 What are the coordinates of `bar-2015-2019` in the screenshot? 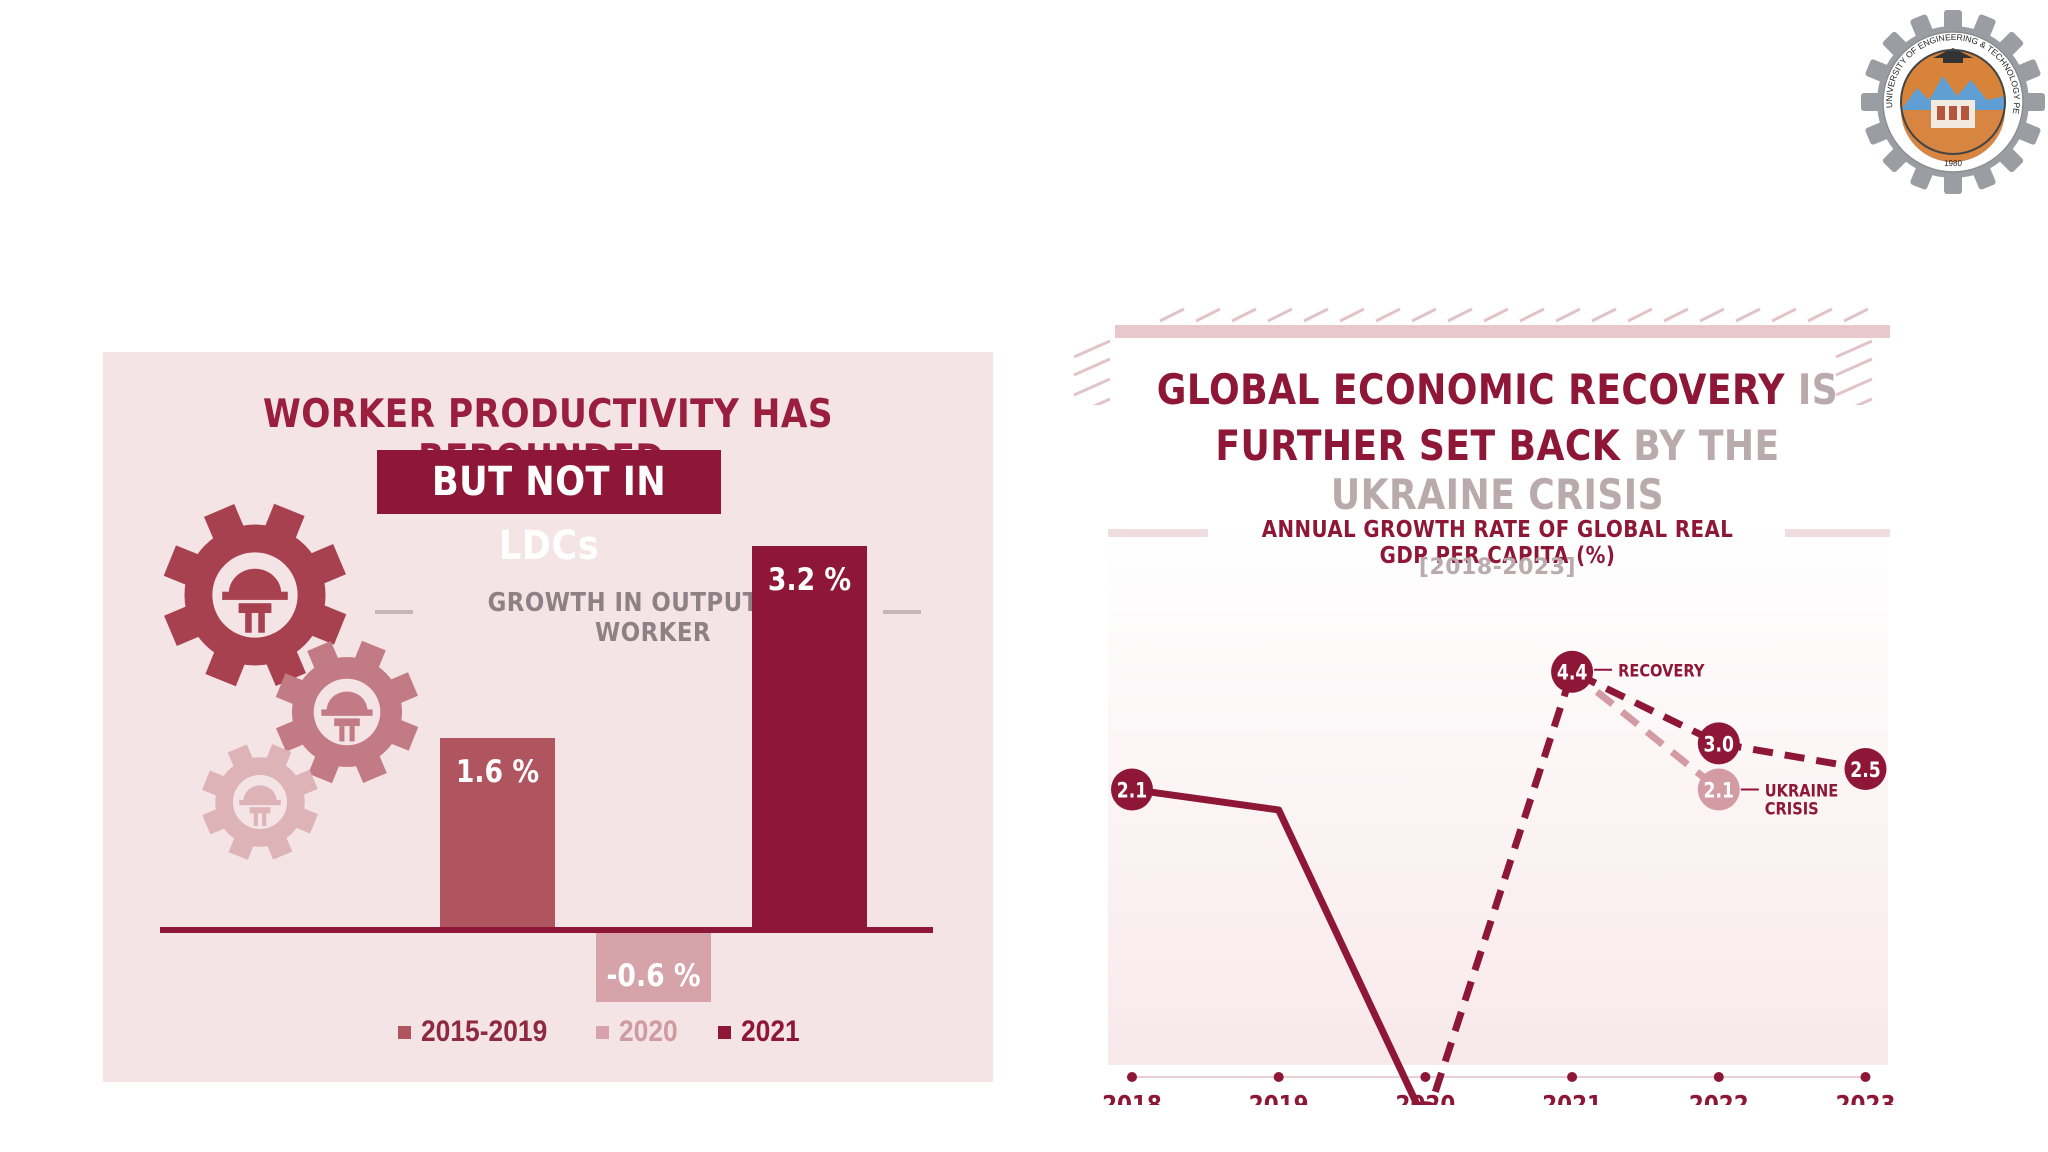 It's located at (497, 834).